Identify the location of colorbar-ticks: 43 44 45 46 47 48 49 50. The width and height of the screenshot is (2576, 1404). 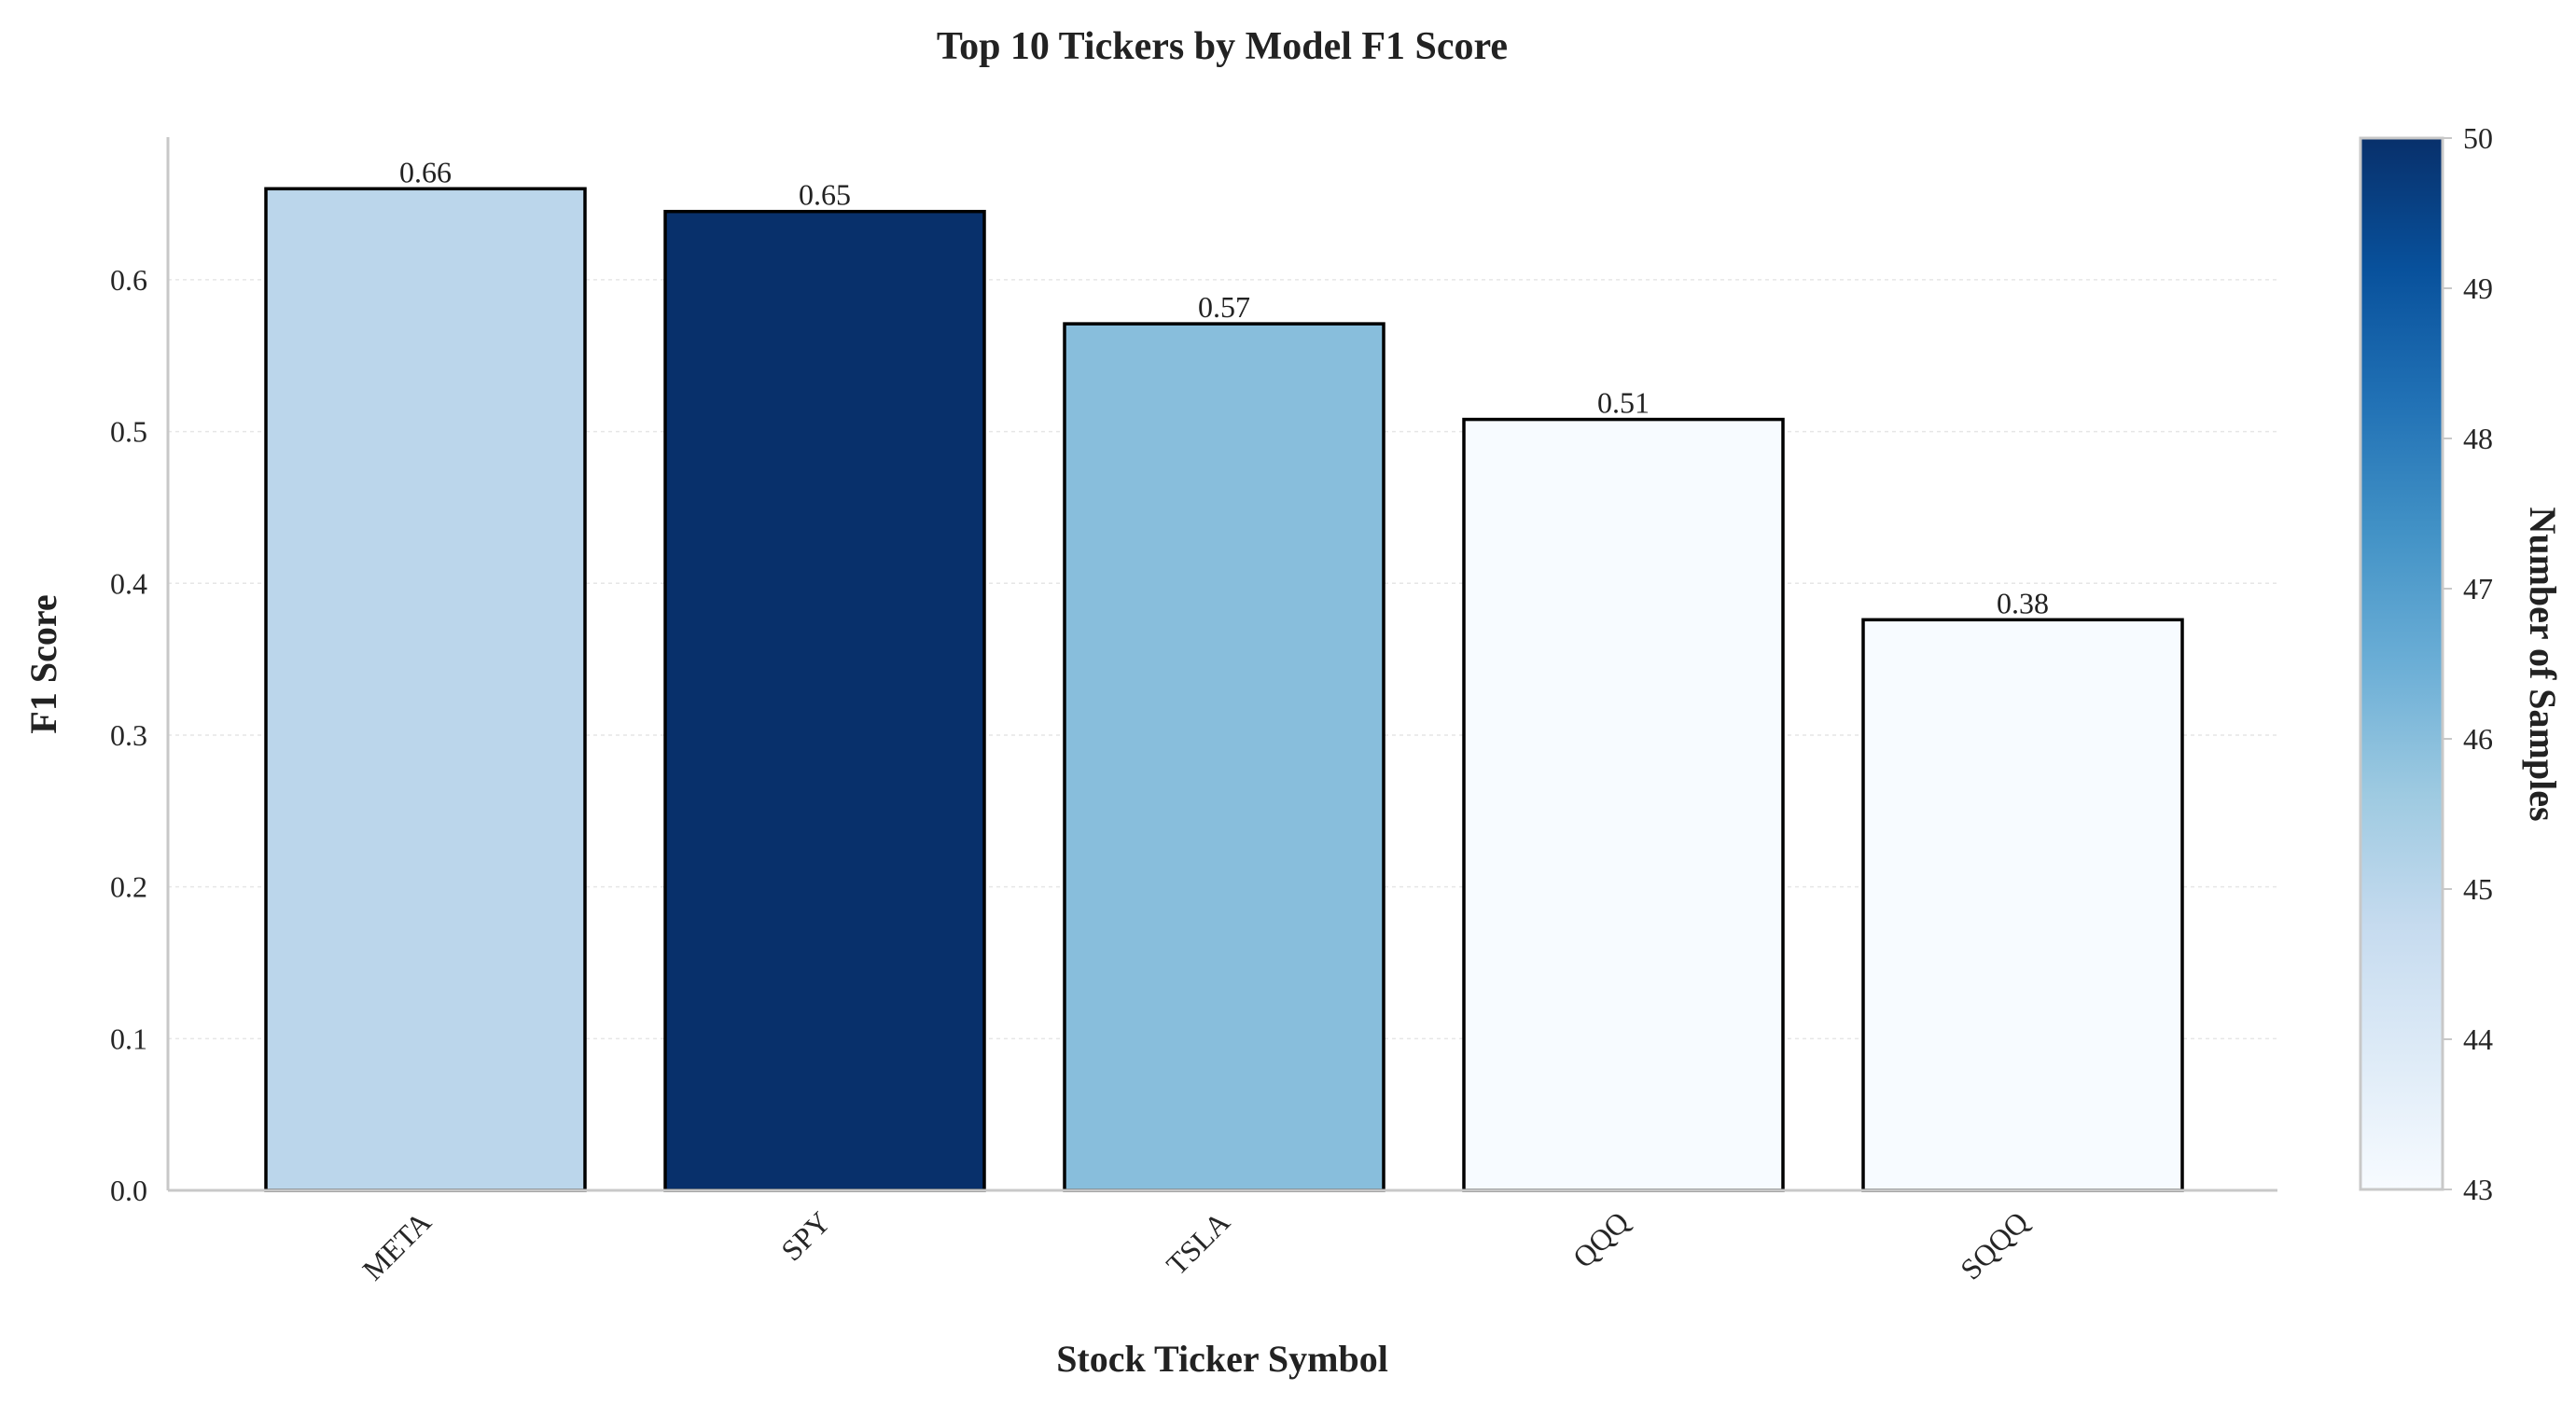
(2468, 663).